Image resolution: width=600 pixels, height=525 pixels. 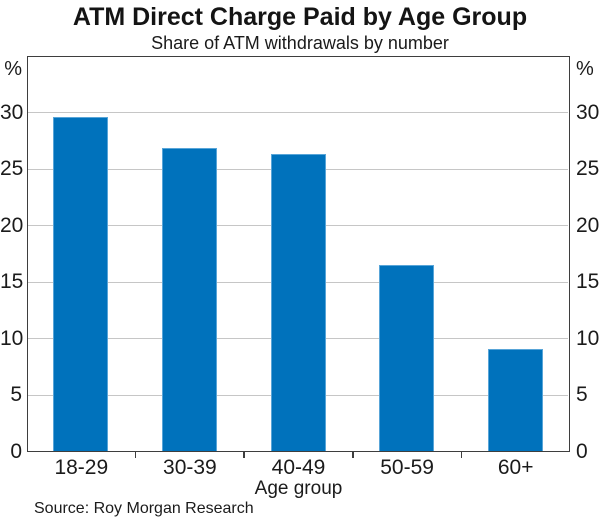 What do you see at coordinates (12, 338) in the screenshot?
I see `y-tick-left-10: 10` at bounding box center [12, 338].